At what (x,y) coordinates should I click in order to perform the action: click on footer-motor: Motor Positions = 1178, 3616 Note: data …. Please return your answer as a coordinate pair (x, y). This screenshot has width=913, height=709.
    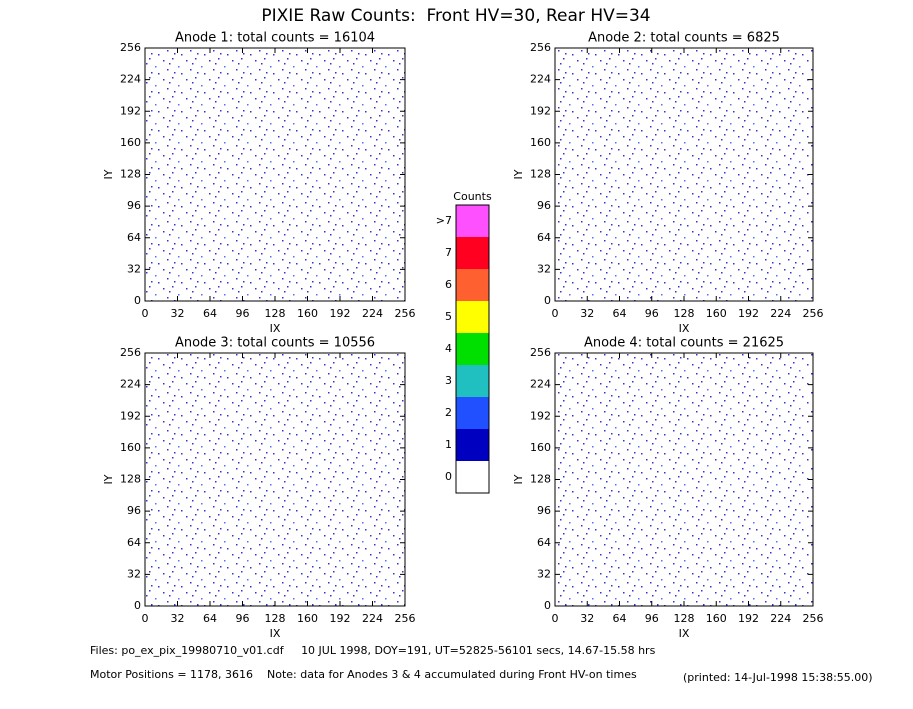
    Looking at the image, I should click on (363, 674).